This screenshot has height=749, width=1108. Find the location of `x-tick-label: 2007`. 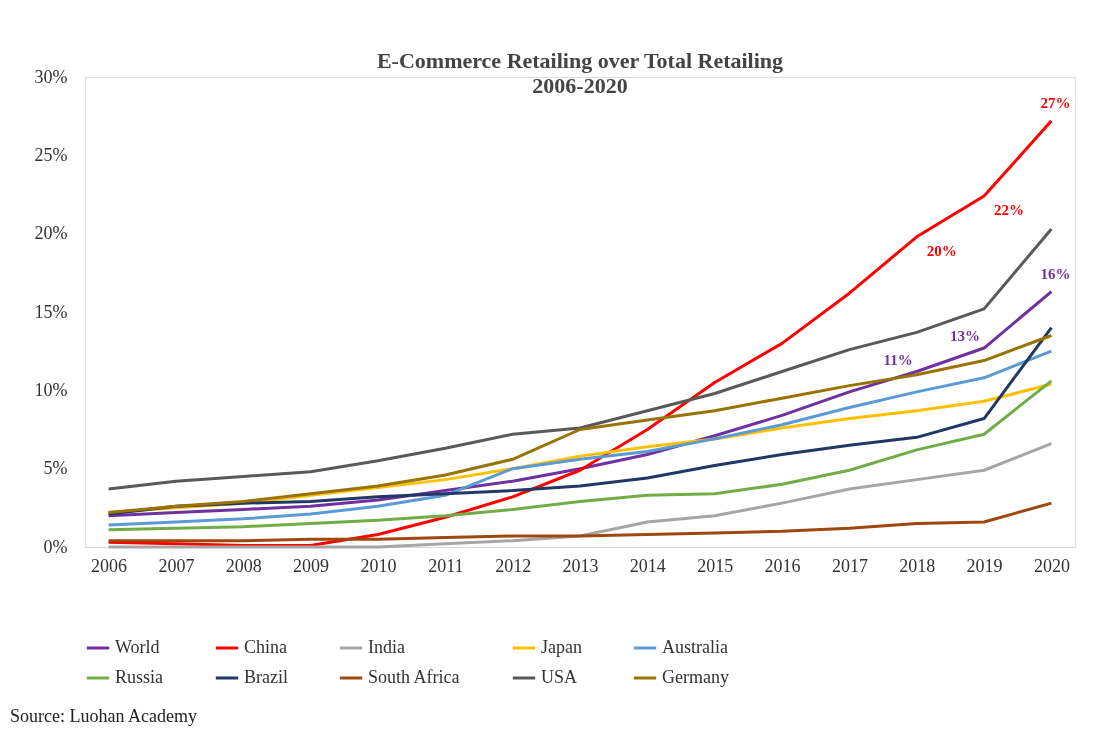

x-tick-label: 2007 is located at coordinates (176, 565).